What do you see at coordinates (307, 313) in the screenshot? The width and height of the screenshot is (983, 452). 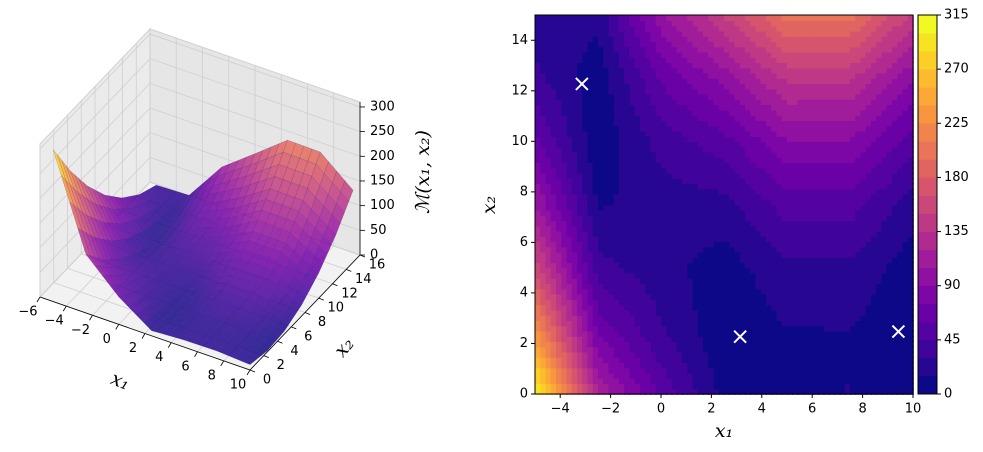 I see `tick-mark` at bounding box center [307, 313].